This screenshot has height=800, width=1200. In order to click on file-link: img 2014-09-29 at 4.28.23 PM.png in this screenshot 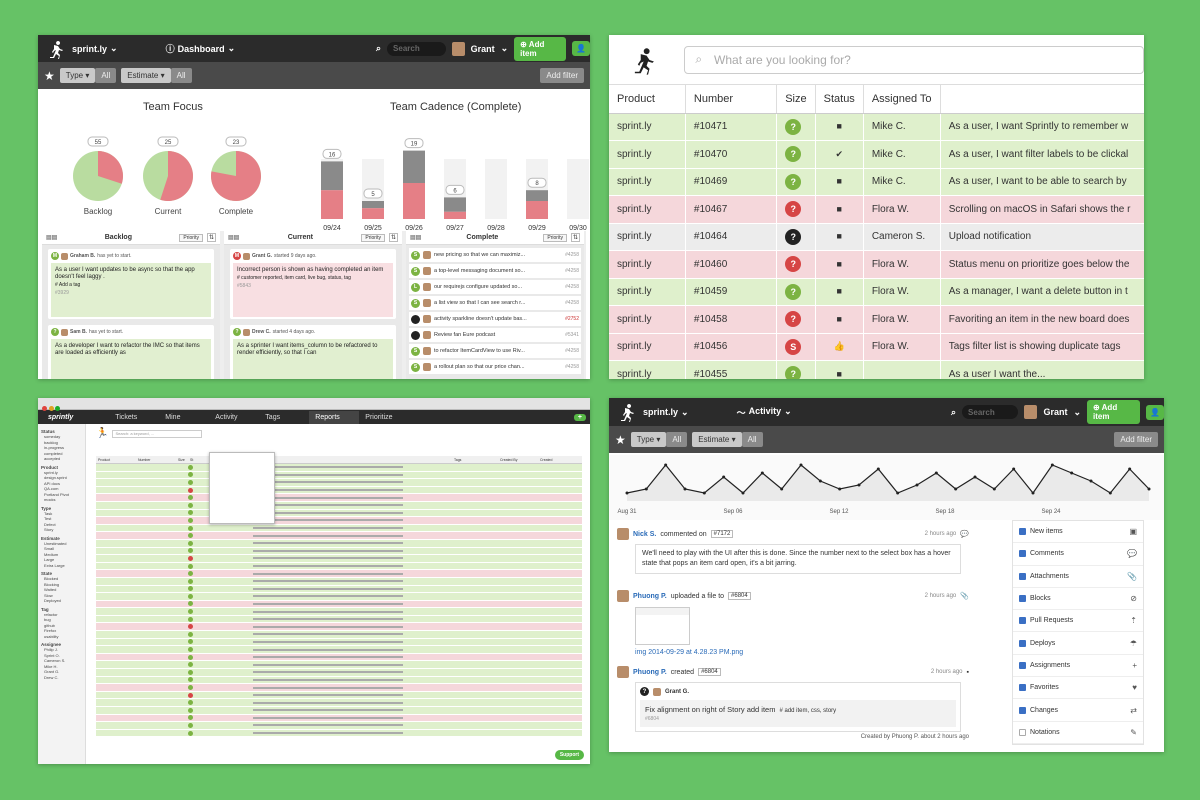, I will do `click(689, 652)`.